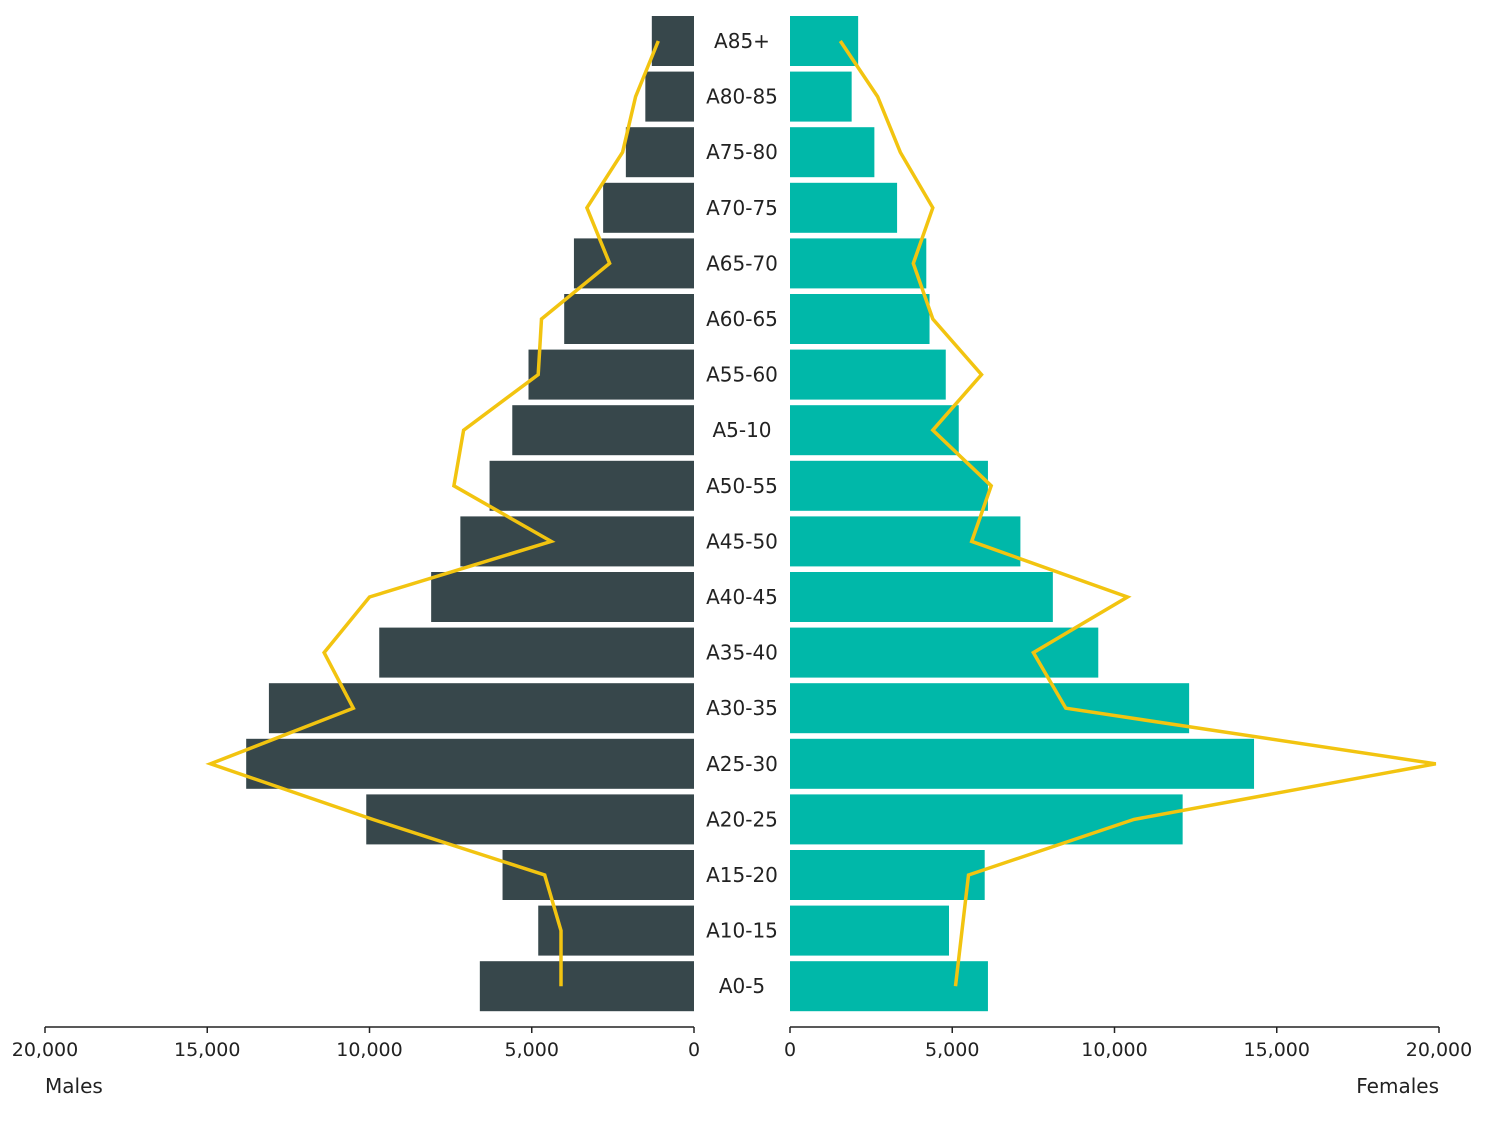 Image resolution: width=1488 pixels, height=1124 pixels. What do you see at coordinates (742, 708) in the screenshot?
I see `age-label: A30-35` at bounding box center [742, 708].